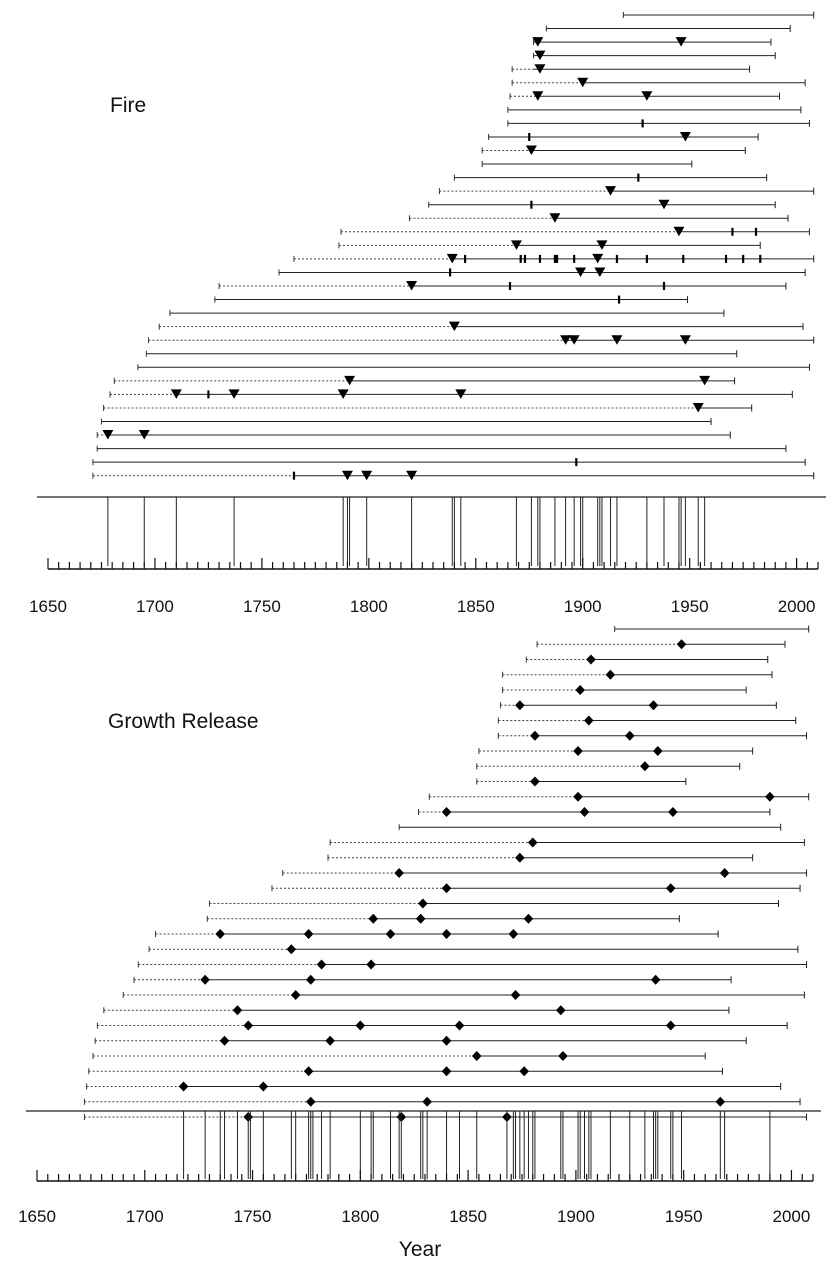  What do you see at coordinates (128, 105) in the screenshot?
I see `panel-title: Fire` at bounding box center [128, 105].